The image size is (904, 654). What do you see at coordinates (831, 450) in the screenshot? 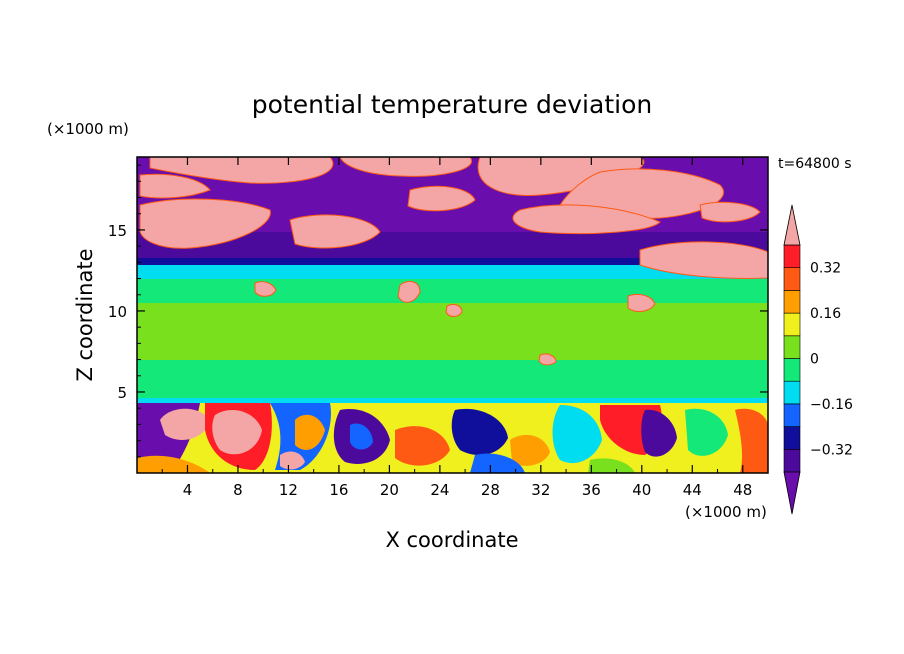
I see `colorbar-tick-label: −0.32` at bounding box center [831, 450].